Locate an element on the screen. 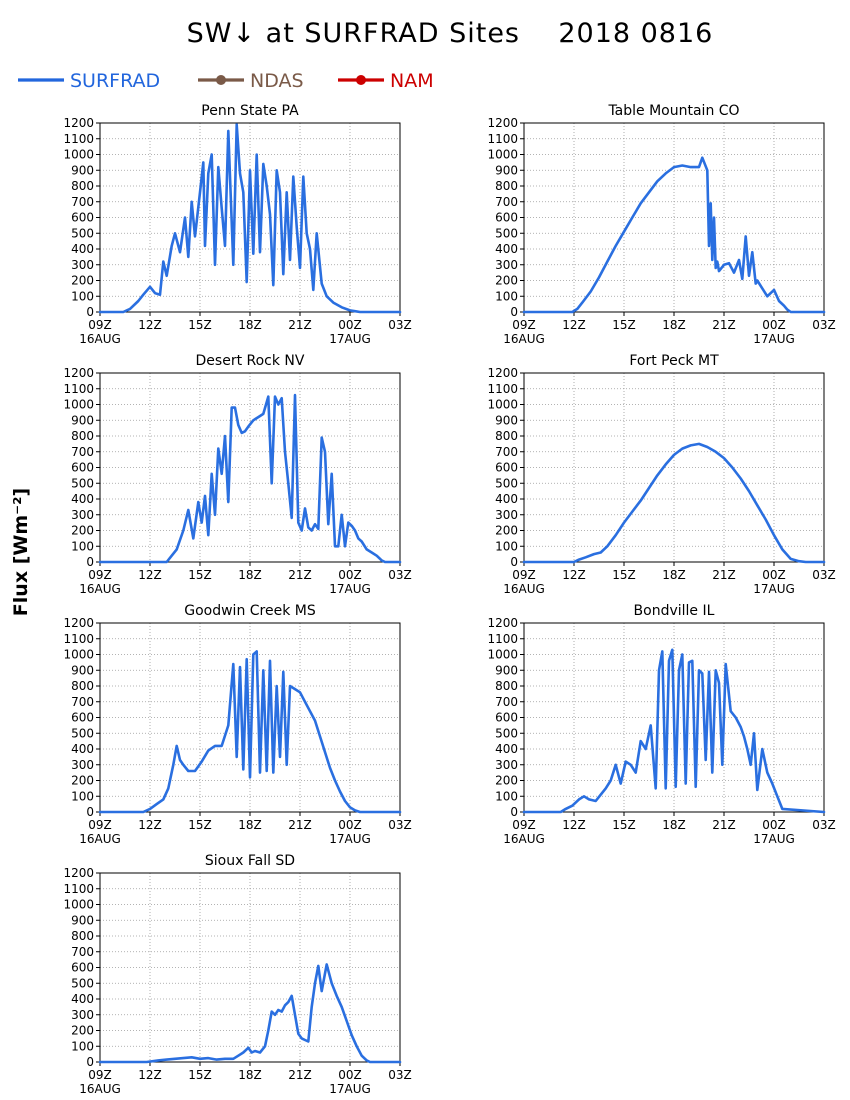  y-axis-label: Flux [Wm⁻²] is located at coordinates (21, 552).